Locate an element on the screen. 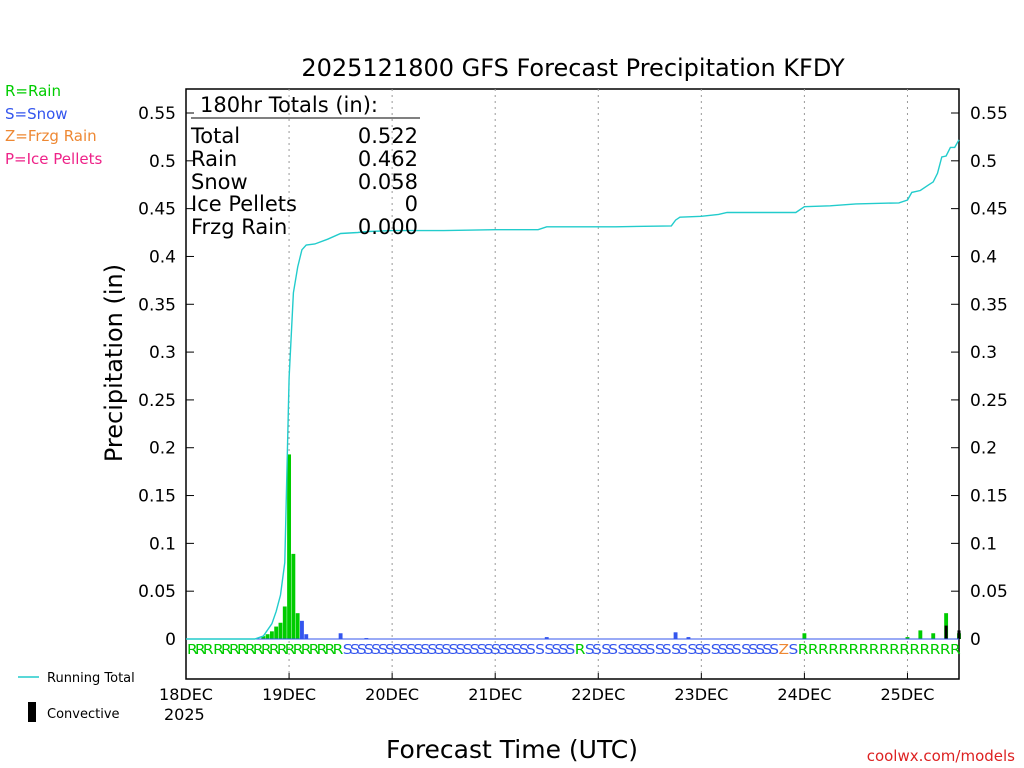 This screenshot has width=1024, height=768. totals-label-snow: Snow is located at coordinates (219, 182).